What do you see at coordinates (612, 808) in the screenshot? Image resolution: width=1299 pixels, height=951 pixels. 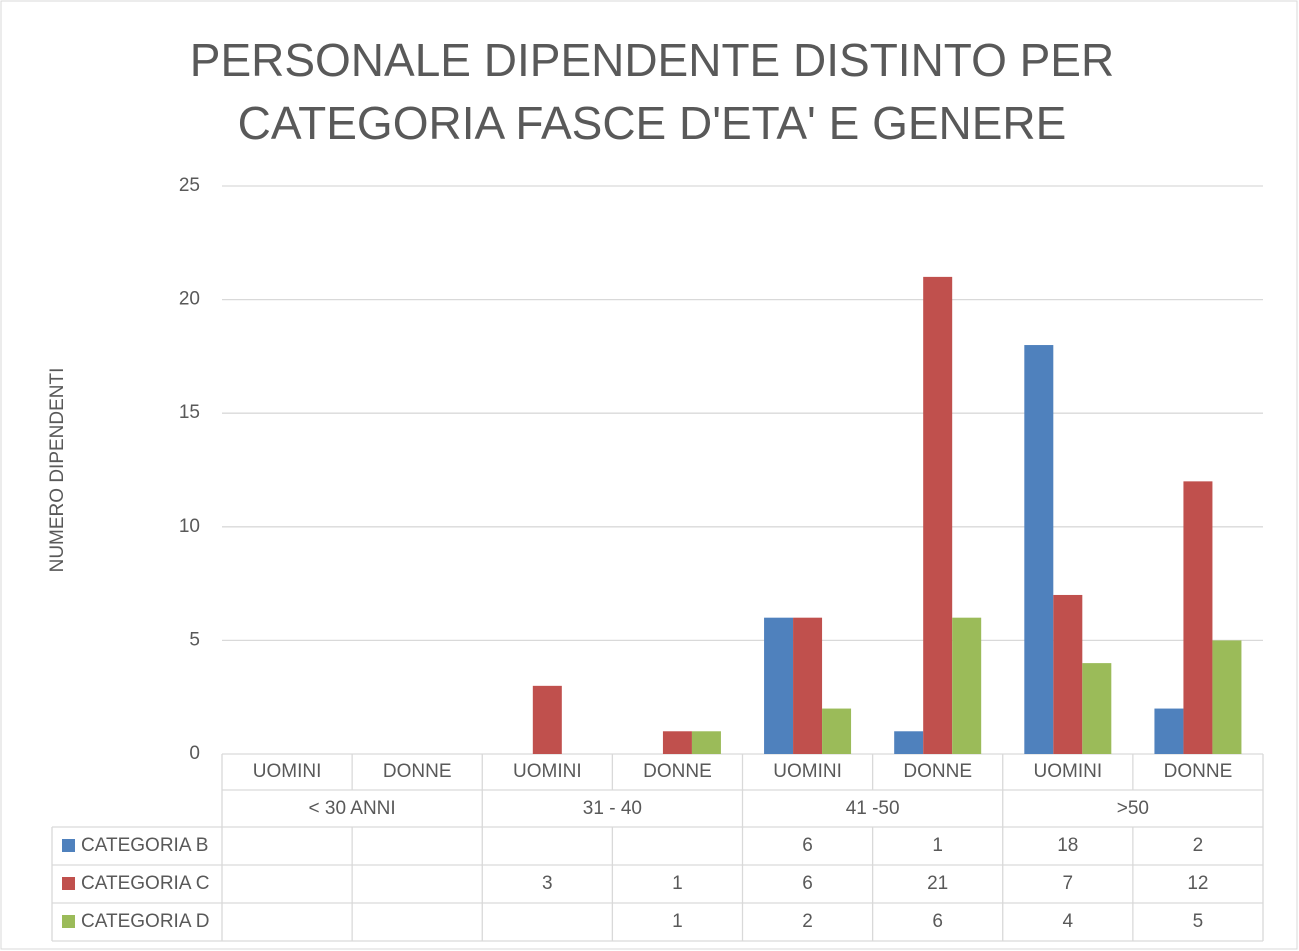 I see `group-label: 31 - 40` at bounding box center [612, 808].